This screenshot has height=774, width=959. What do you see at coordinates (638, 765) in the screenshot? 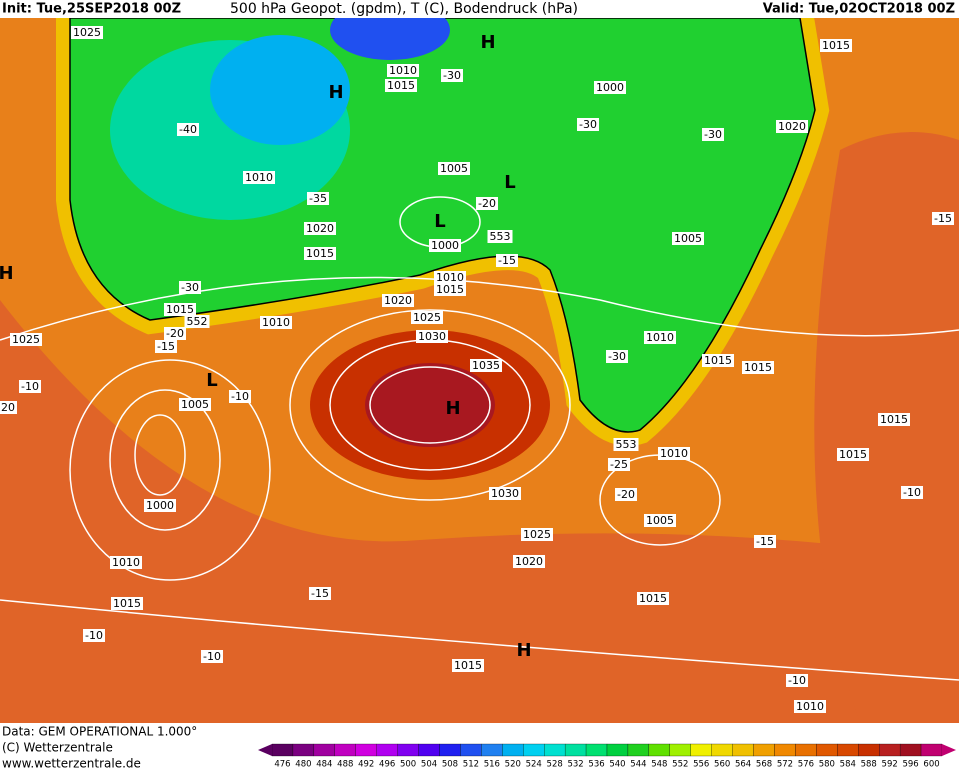
I see `legend-label: 544` at bounding box center [638, 765].